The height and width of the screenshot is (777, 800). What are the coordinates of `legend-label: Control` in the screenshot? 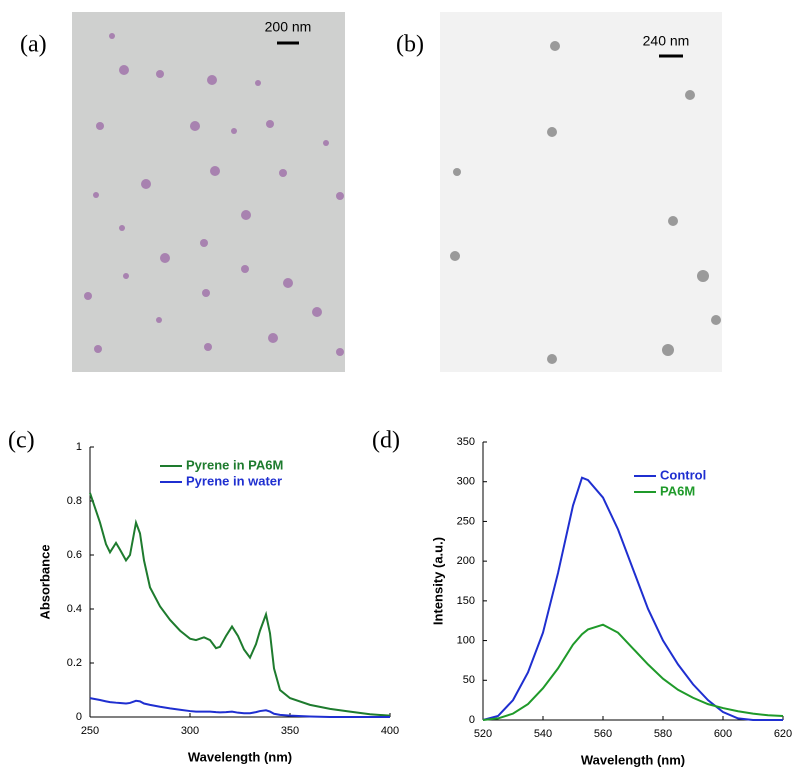 It's located at (683, 474).